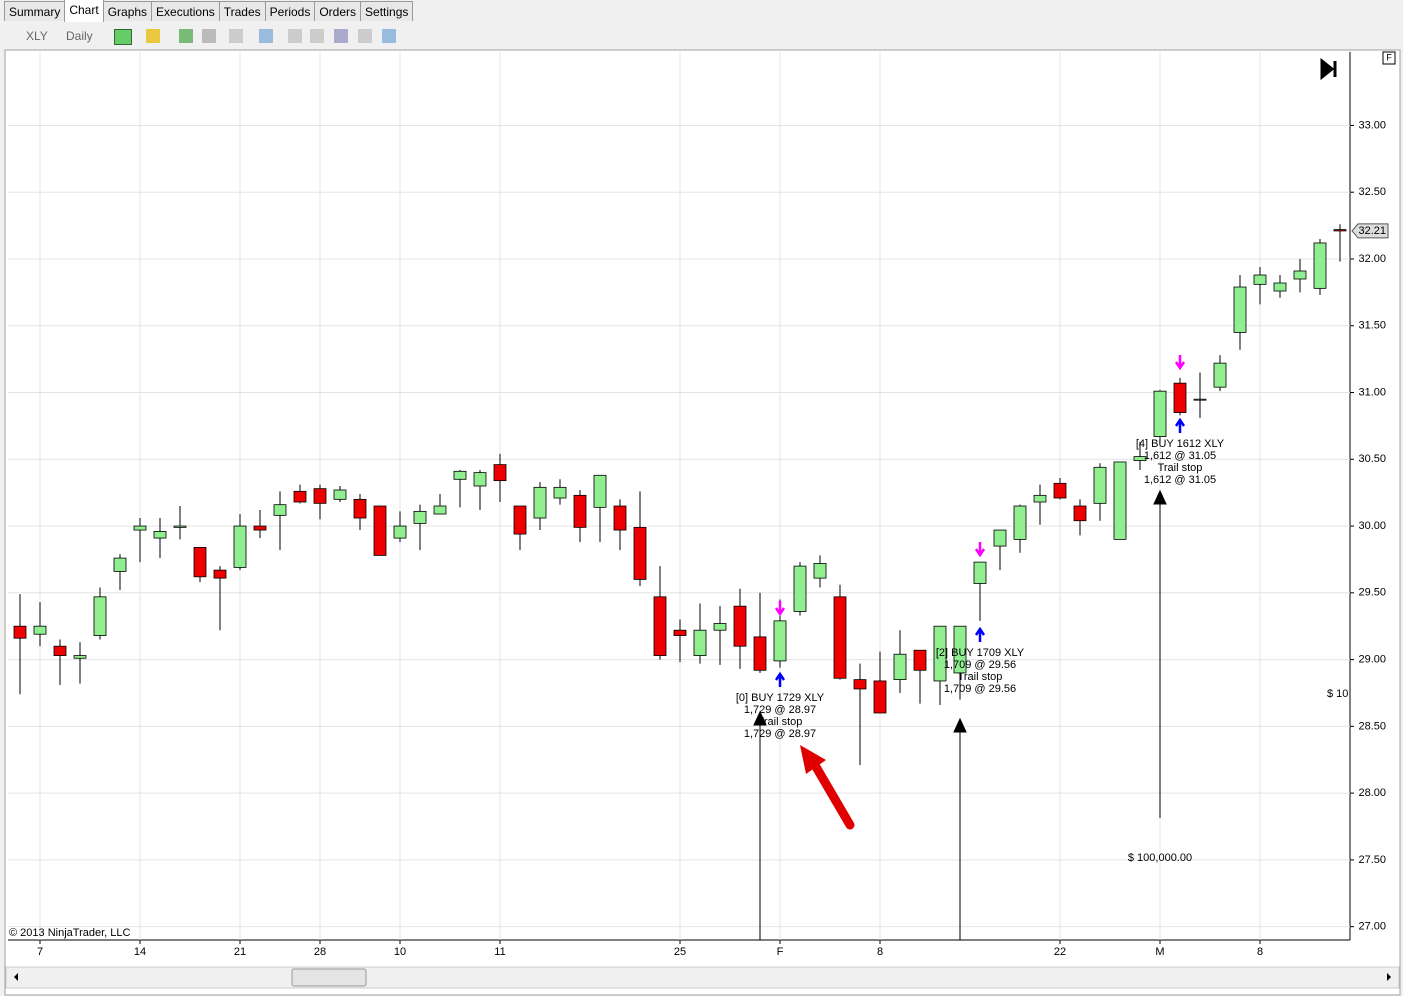 This screenshot has width=1403, height=996. I want to click on y-tick-label: 27.00, so click(1372, 927).